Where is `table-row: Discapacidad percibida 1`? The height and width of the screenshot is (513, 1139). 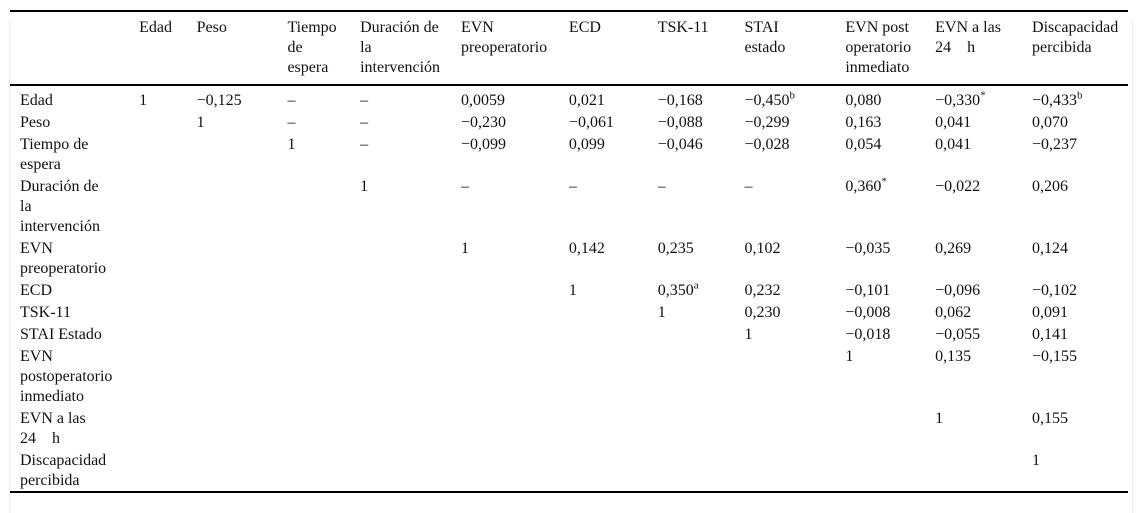 table-row: Discapacidad percibida 1 is located at coordinates (569, 470).